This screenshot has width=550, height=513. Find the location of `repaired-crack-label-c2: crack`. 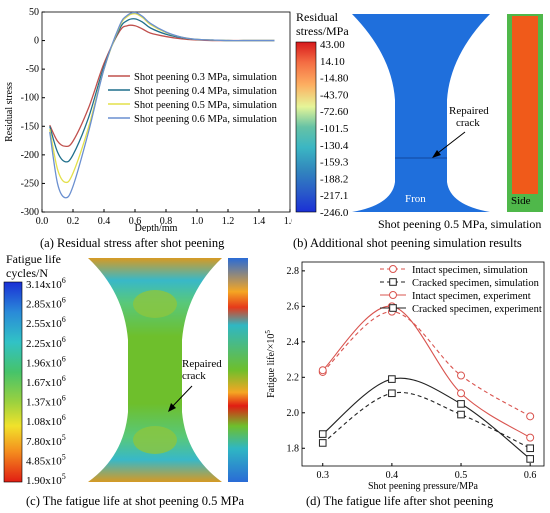

repaired-crack-label-c2: crack is located at coordinates (194, 376).